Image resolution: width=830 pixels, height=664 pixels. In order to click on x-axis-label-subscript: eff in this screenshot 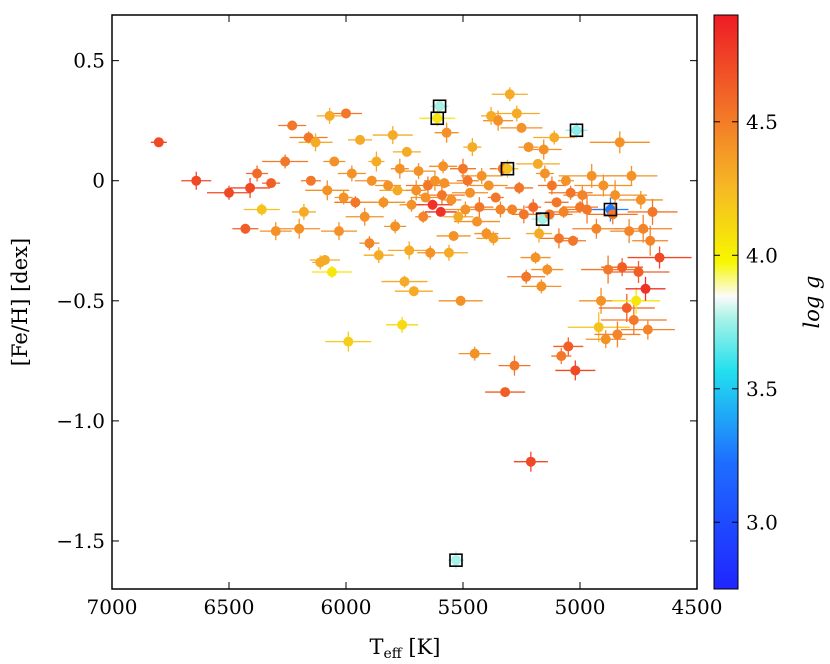, I will do `click(393, 654)`.